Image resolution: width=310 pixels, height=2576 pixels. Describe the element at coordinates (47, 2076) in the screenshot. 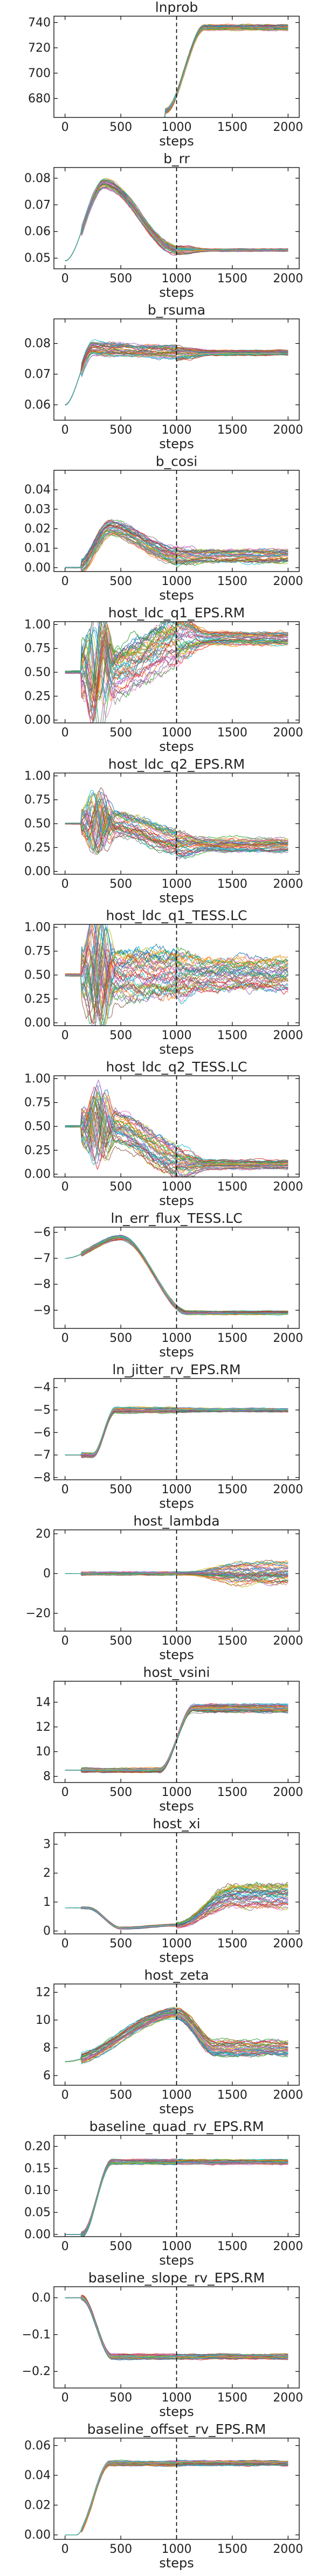

I see `y-tick-label: 6` at that location.